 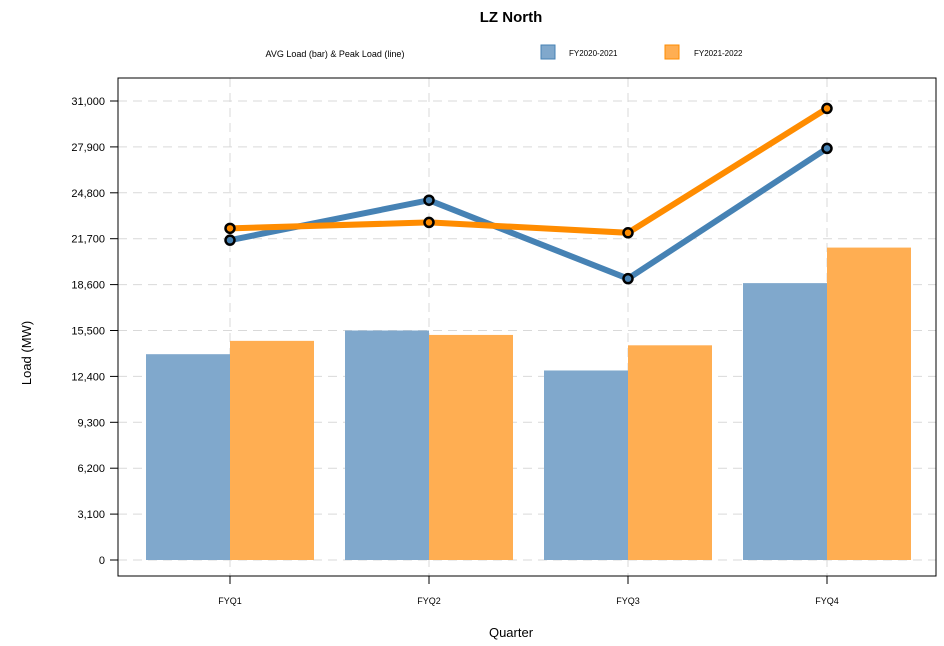 What do you see at coordinates (593, 53) in the screenshot?
I see `legend-label-fy2020-2021: FY2020-2021` at bounding box center [593, 53].